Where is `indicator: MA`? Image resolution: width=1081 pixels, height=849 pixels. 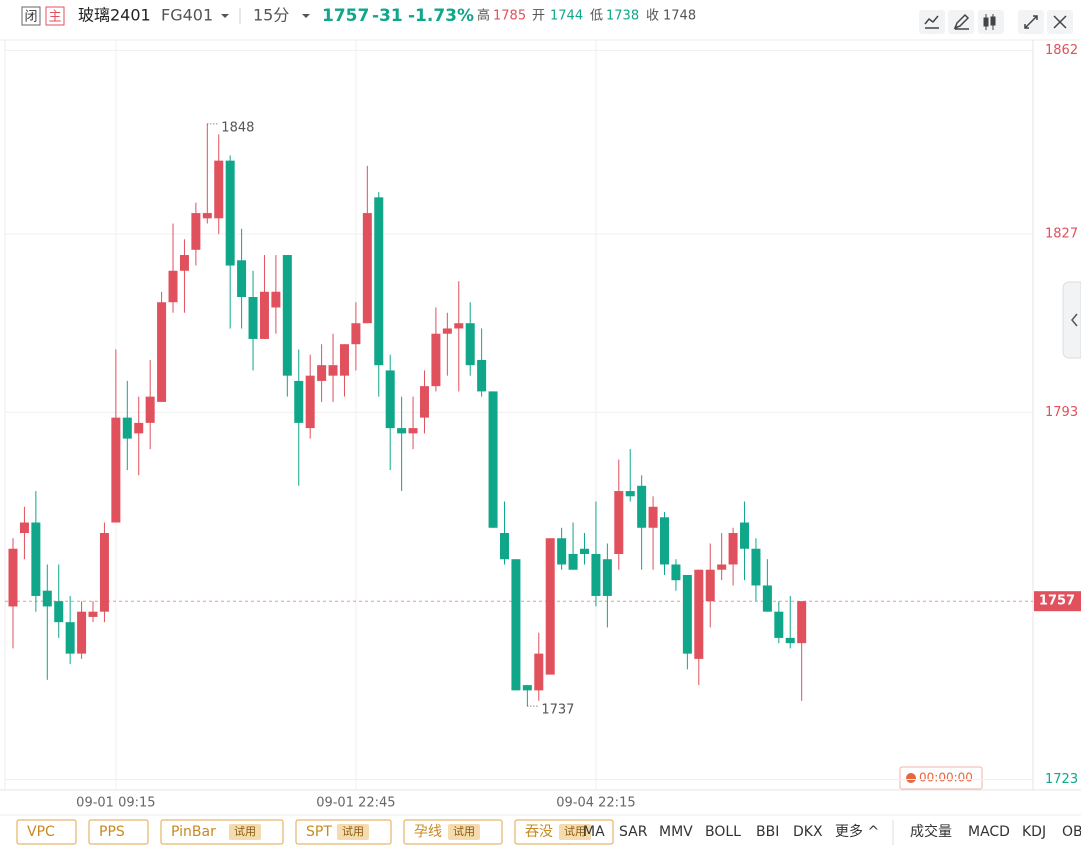 indicator: MA is located at coordinates (594, 832).